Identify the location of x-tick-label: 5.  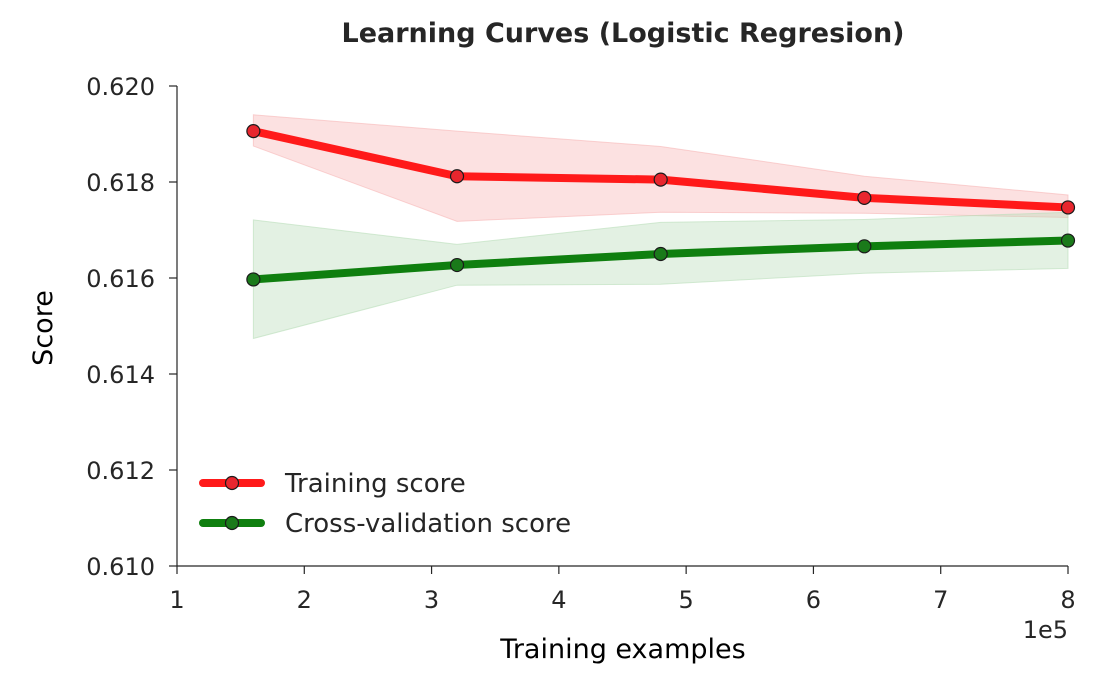
(686, 600).